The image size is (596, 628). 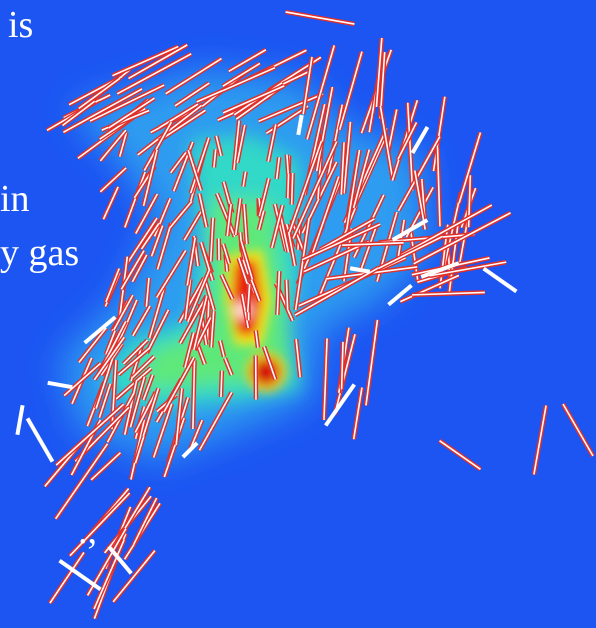 What do you see at coordinates (87, 531) in the screenshot?
I see `slide-text: .,` at bounding box center [87, 531].